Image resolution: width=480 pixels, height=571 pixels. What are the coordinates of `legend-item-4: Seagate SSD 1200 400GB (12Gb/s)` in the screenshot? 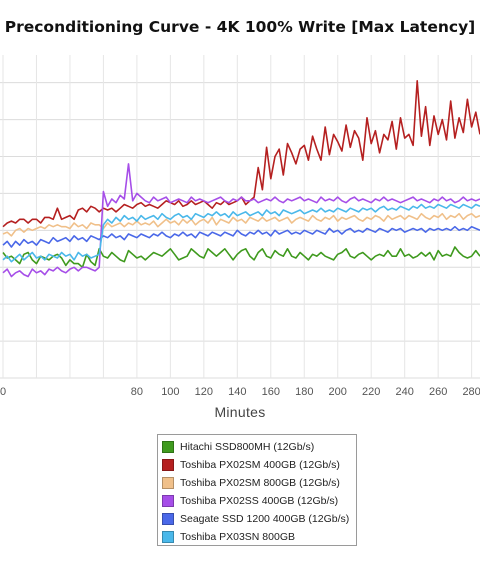 It's located at (259, 519).